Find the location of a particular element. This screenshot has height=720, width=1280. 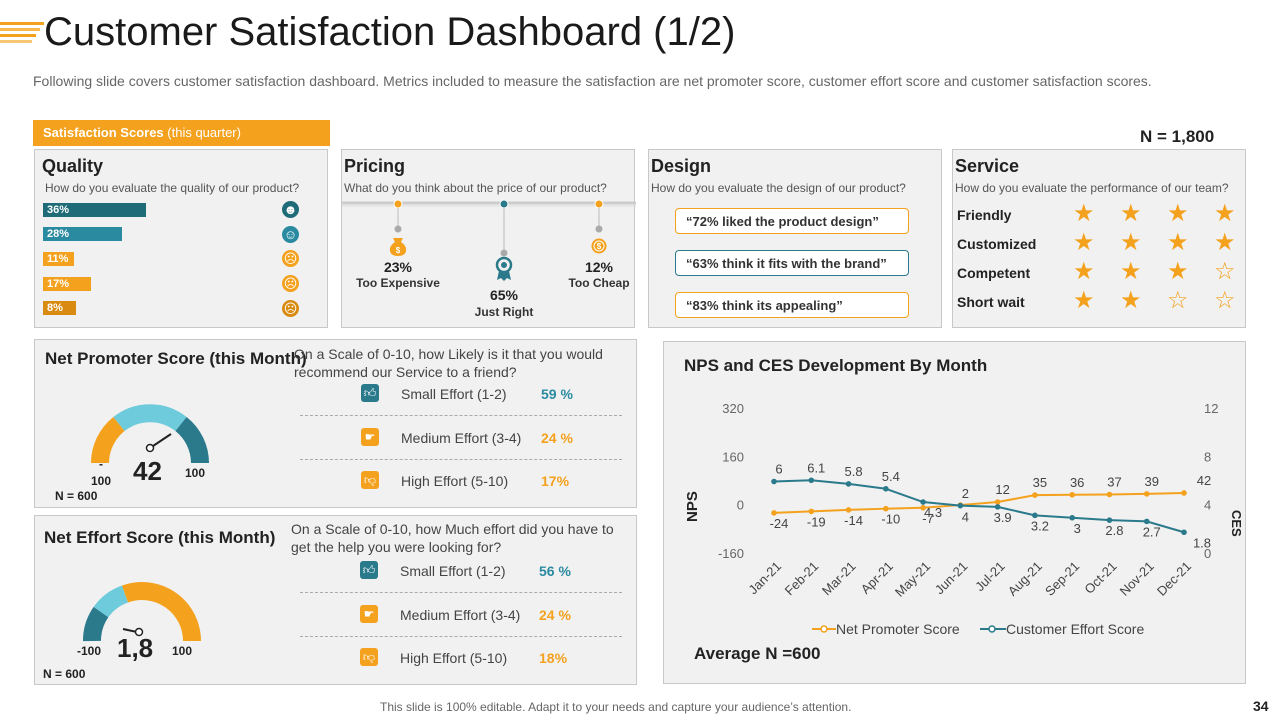

data-label-nps: 37 is located at coordinates (1114, 481).